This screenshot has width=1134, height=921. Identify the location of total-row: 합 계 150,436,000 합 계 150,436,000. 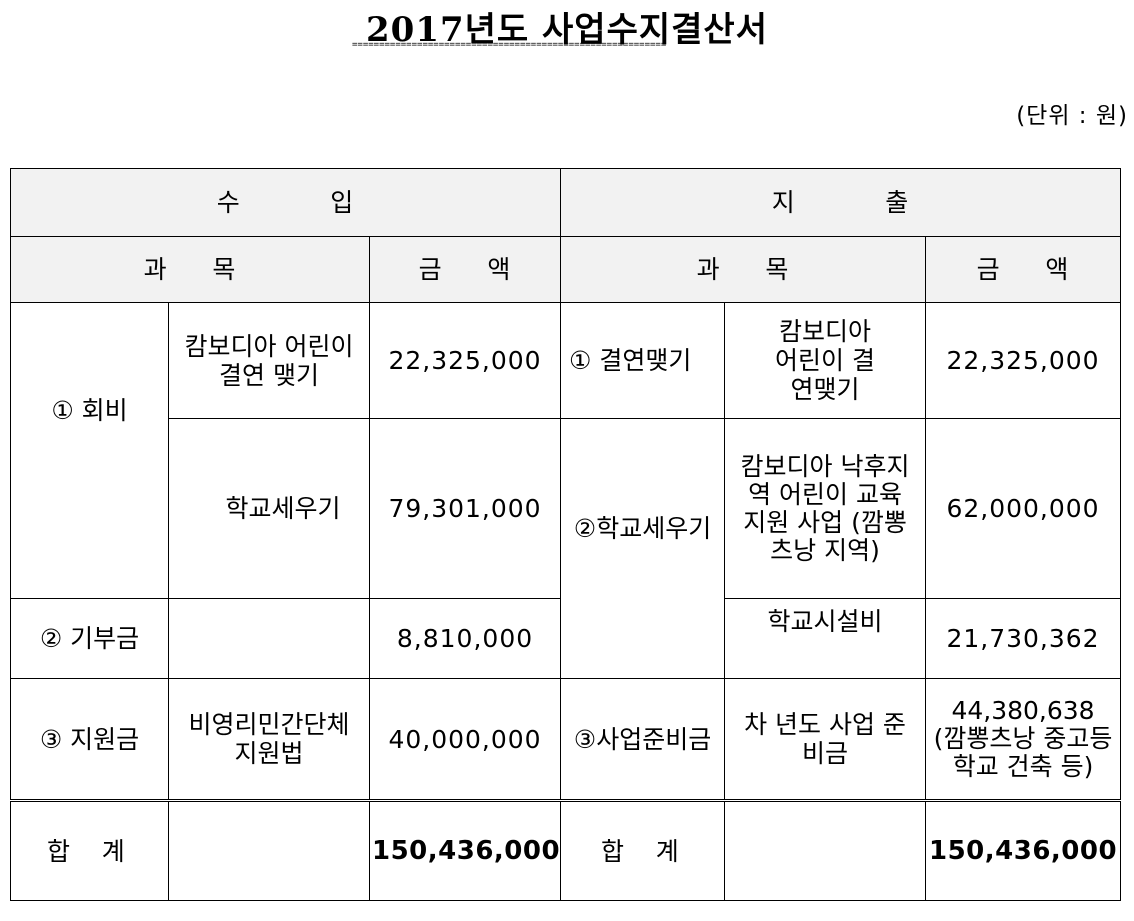
(566, 850).